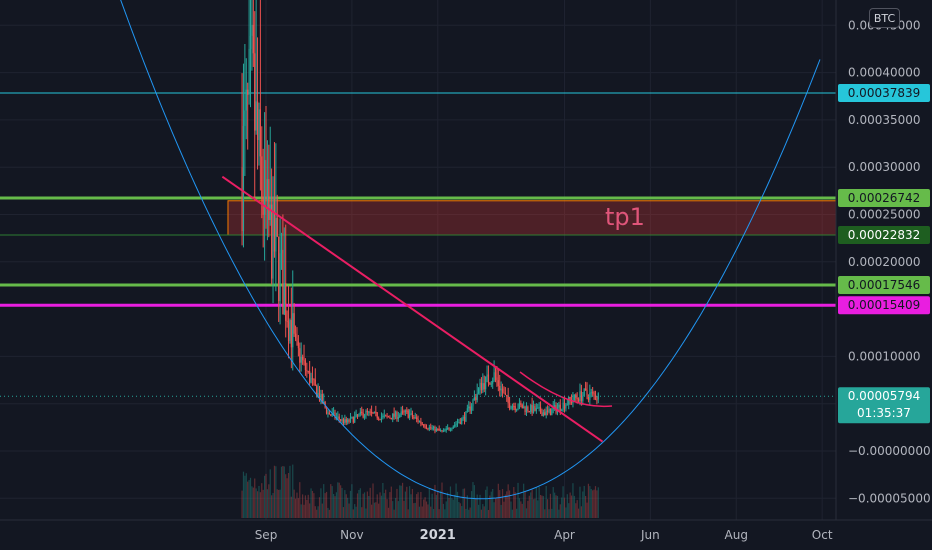  Describe the element at coordinates (884, 198) in the screenshot. I see `price-badge` at that location.